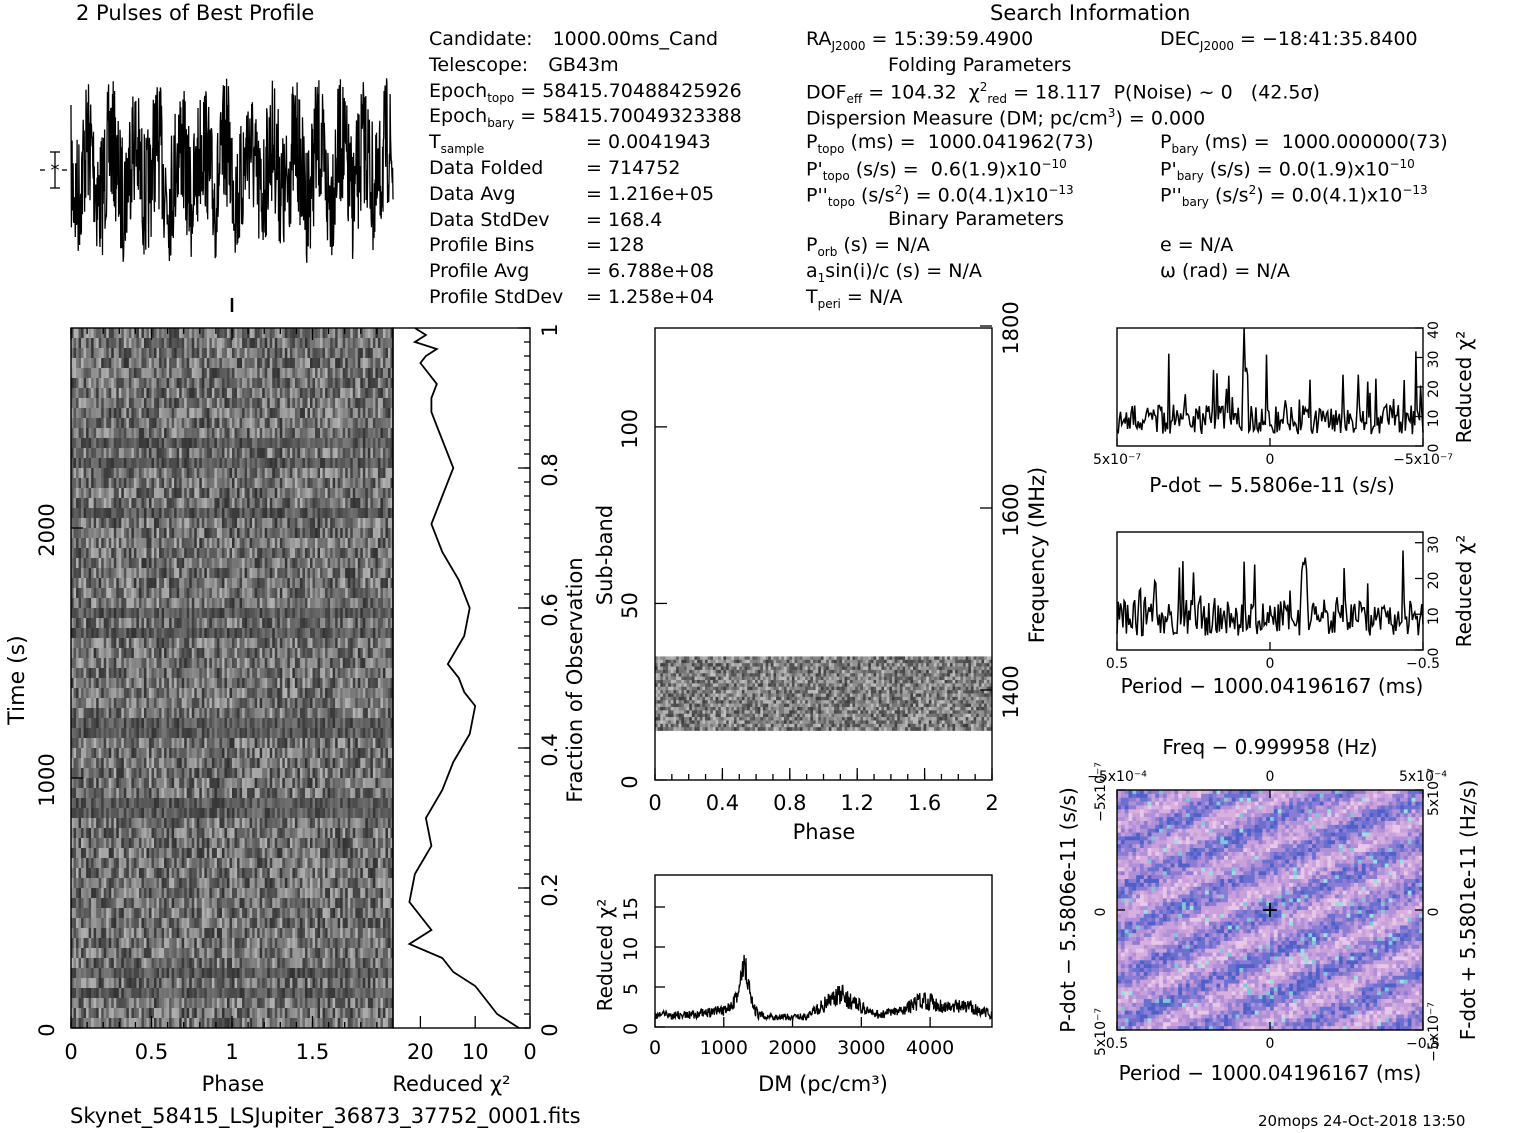 The width and height of the screenshot is (1517, 1133). What do you see at coordinates (868, 246) in the screenshot?
I see `p-orb: Porb (s) = N/A` at bounding box center [868, 246].